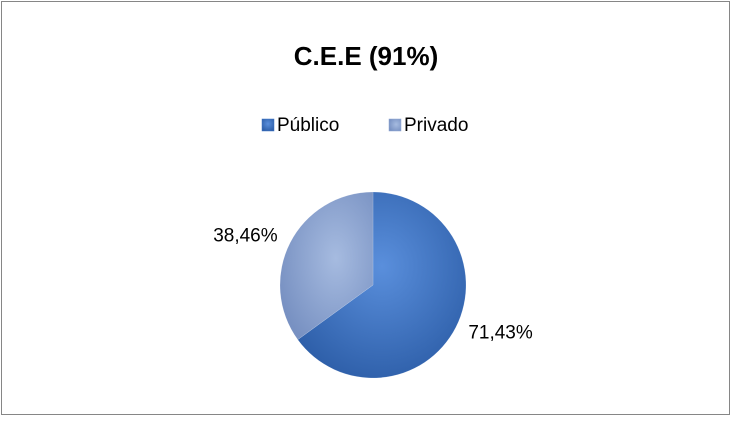 The image size is (732, 422). Describe the element at coordinates (500, 333) in the screenshot. I see `data-label: 71,43%` at that location.